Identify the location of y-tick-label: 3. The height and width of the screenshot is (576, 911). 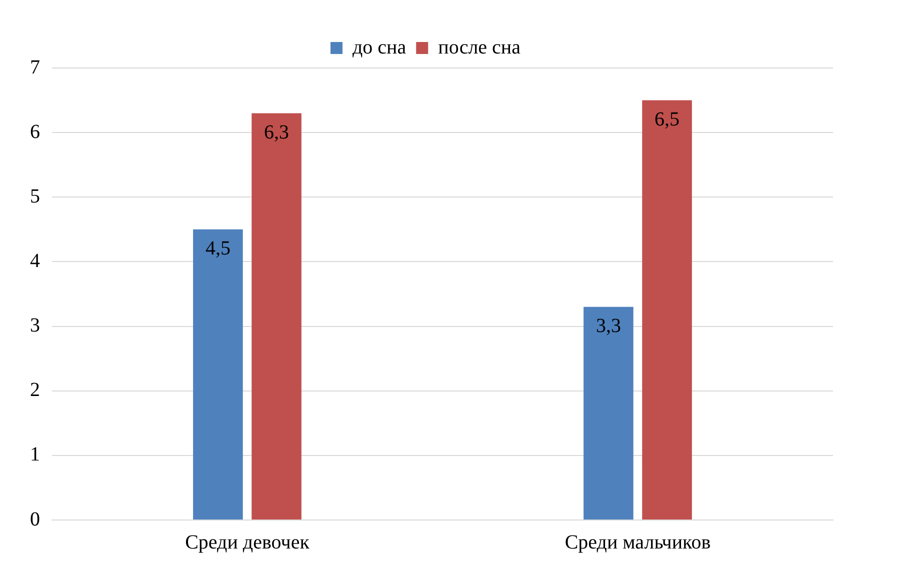
(35, 325).